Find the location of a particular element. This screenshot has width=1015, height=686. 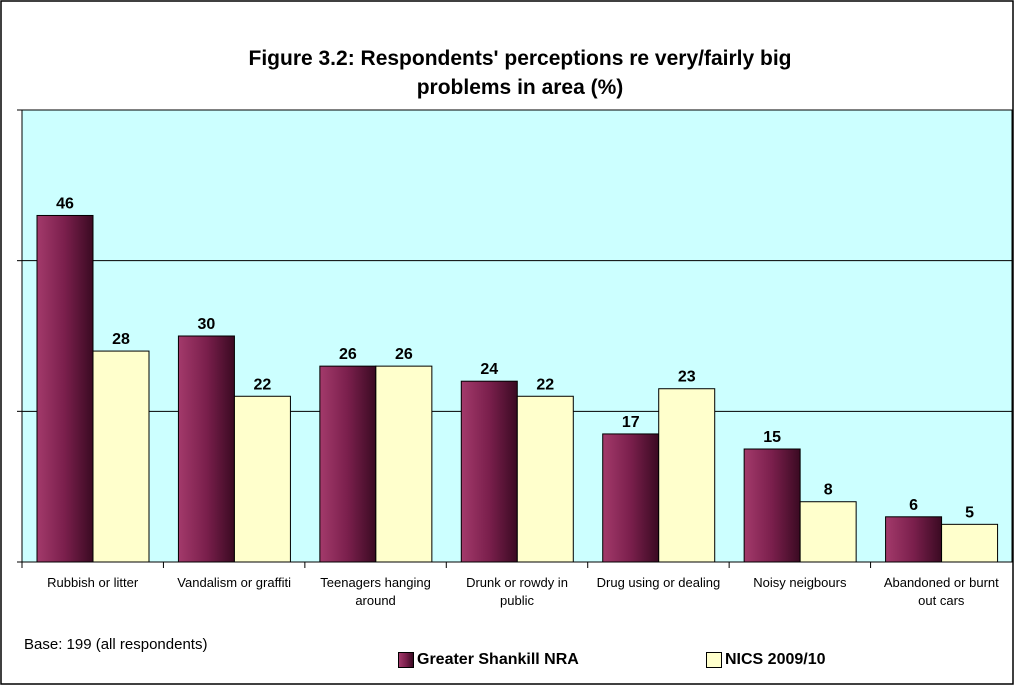

x-tick-label: Vandalism or graffiti is located at coordinates (234, 582).